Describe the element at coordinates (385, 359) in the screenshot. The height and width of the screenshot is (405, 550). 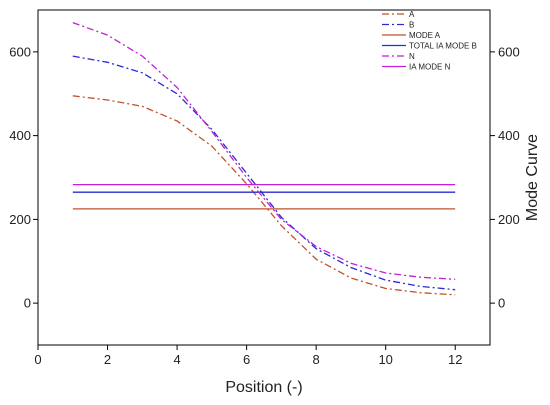
I see `x-tick-label: 10` at that location.